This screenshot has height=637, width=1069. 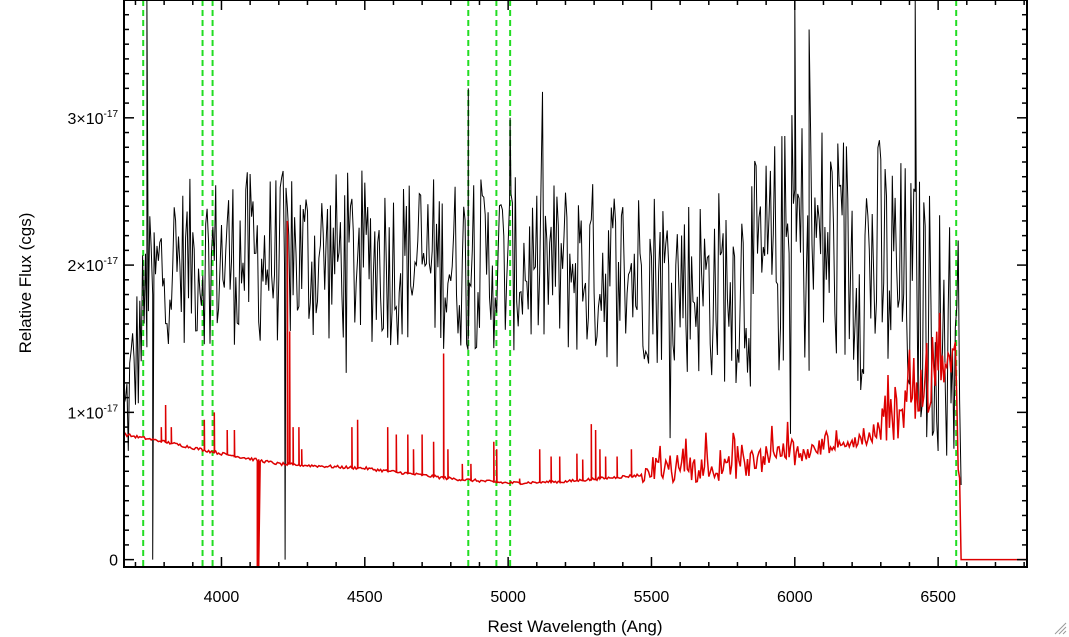 I want to click on y-tick-label: 3×10⁻¹⁷, so click(x=93, y=118).